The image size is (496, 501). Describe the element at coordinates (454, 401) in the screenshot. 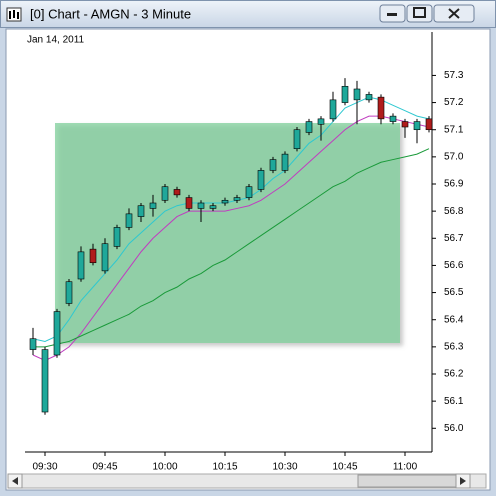

I see `y-tick-label: 56.1` at that location.